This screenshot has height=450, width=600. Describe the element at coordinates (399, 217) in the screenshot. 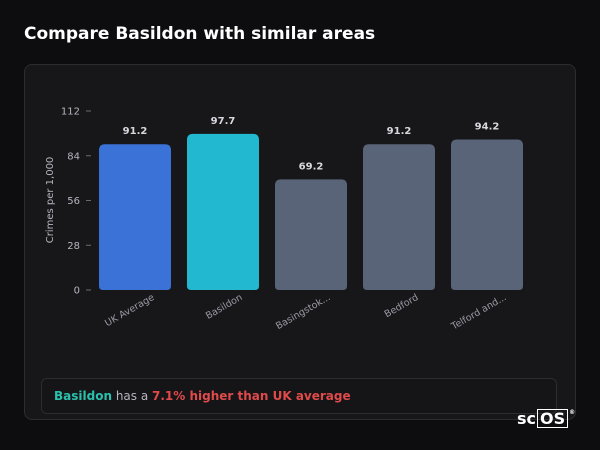

I see `bar-bedford` at that location.